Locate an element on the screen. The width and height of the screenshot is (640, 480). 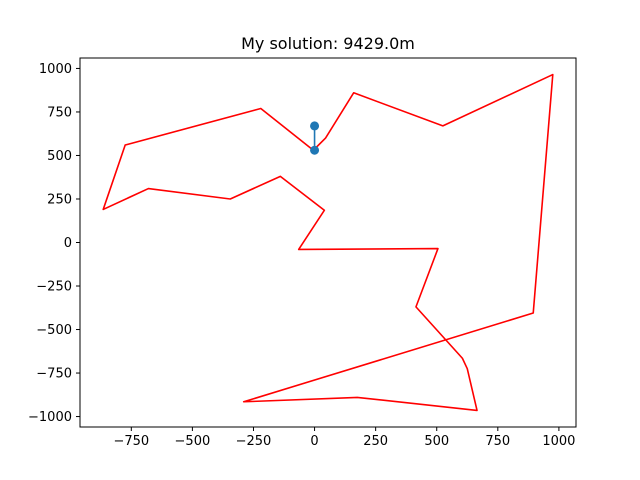
y-tick-label: 1000 is located at coordinates (55, 69).